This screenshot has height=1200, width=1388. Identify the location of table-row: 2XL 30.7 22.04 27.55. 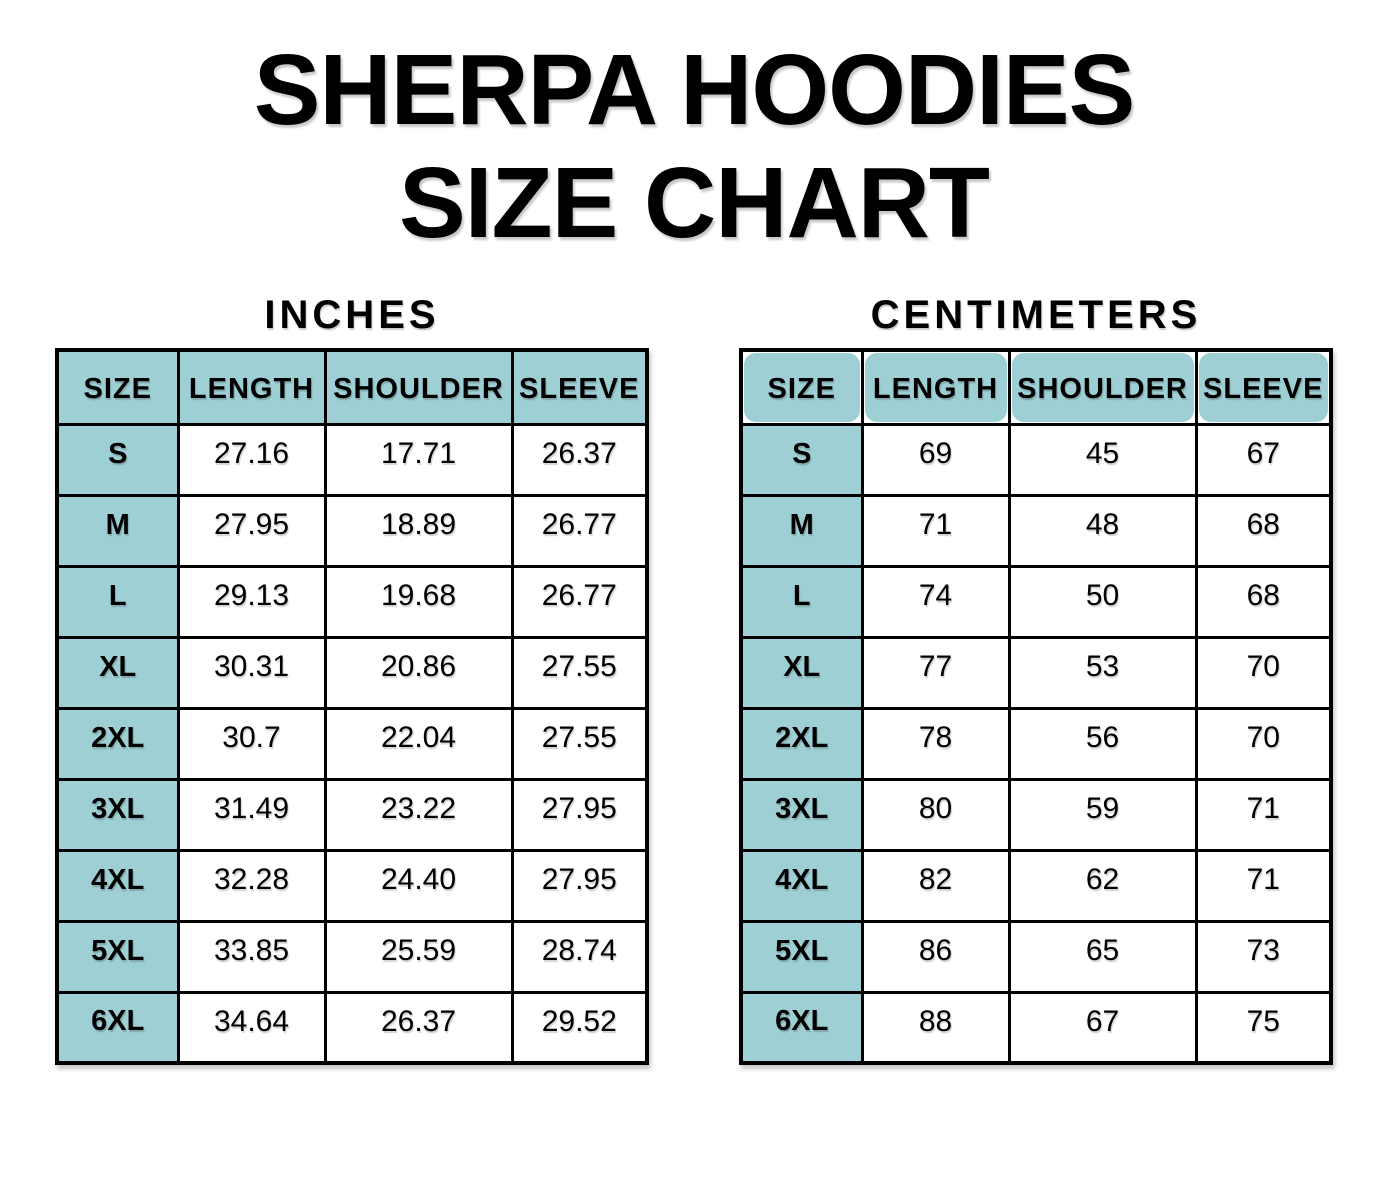
(352, 743).